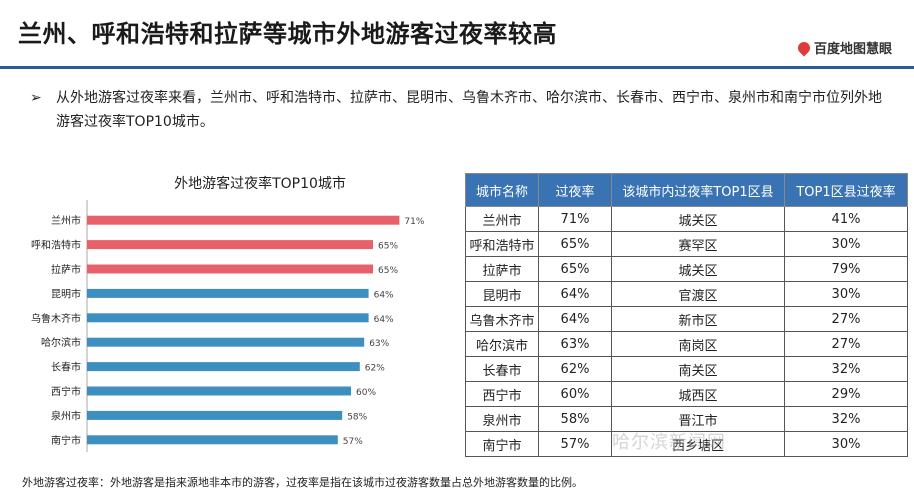 This screenshot has width=914, height=499. What do you see at coordinates (56, 245) in the screenshot?
I see `category-label: 呼和浩特市` at bounding box center [56, 245].